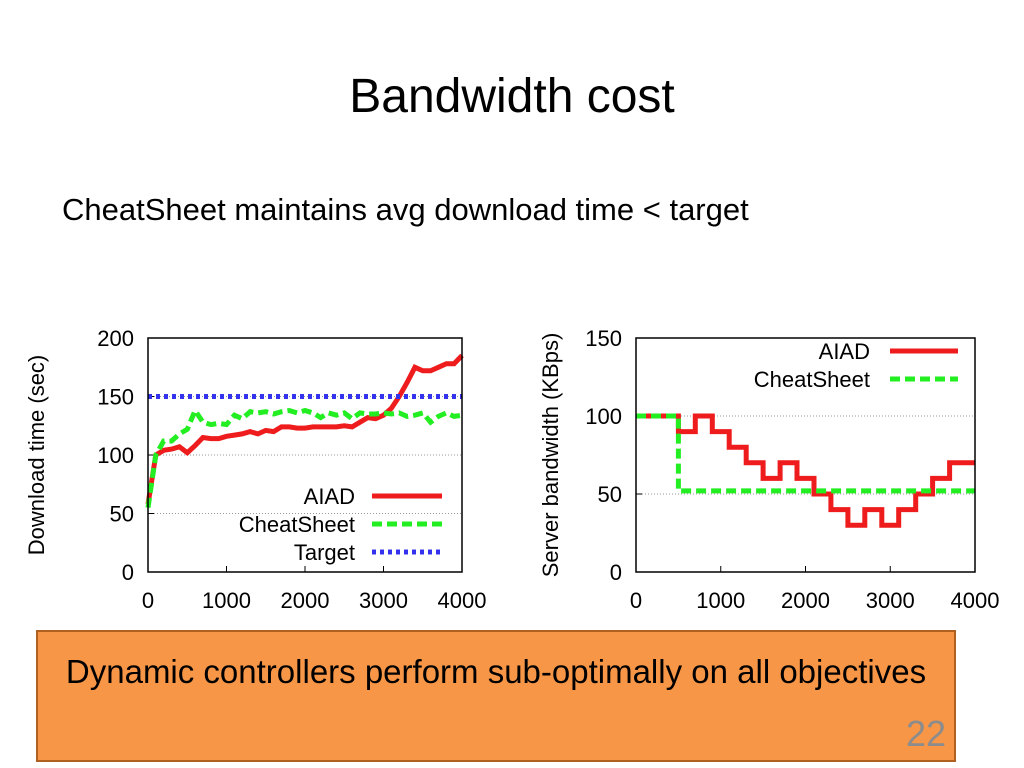 This screenshot has height=768, width=1024. What do you see at coordinates (324, 552) in the screenshot?
I see `legend-label-target: Target` at bounding box center [324, 552].